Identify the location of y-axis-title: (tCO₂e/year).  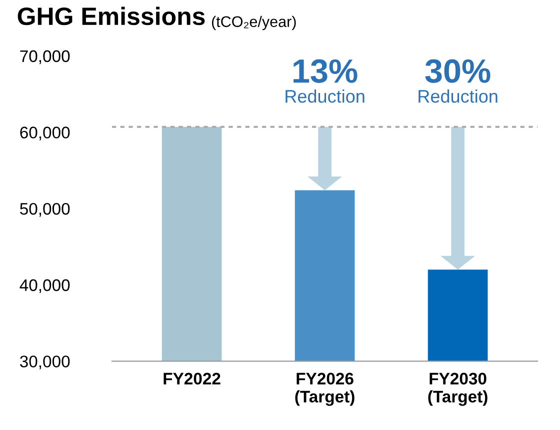
(254, 23).